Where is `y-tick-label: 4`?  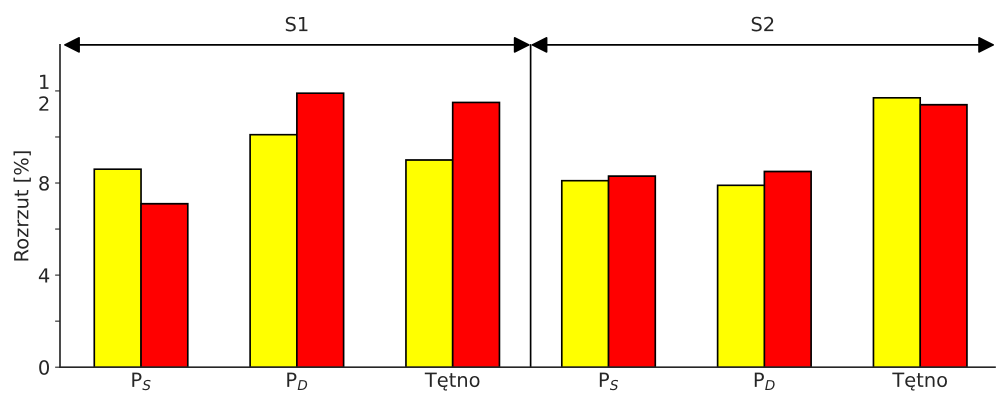
y-tick-label: 4 is located at coordinates (44, 275).